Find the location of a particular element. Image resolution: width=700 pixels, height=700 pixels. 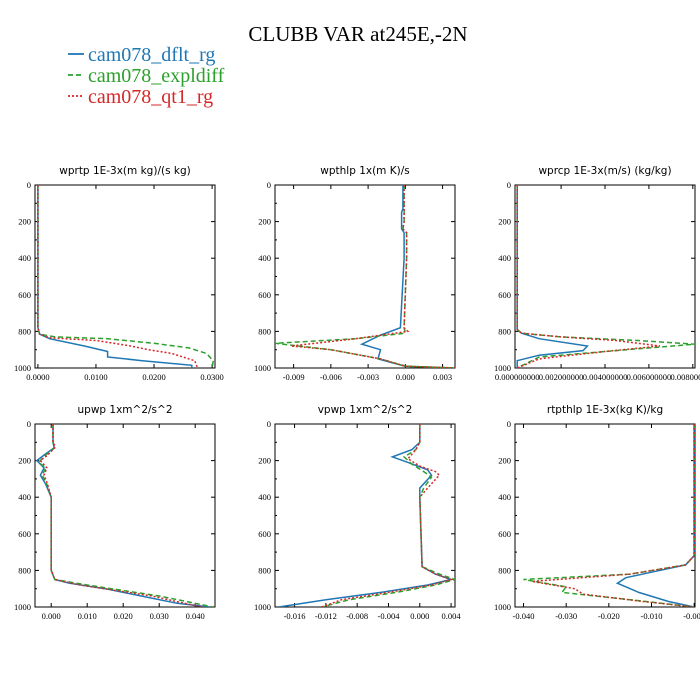

legend-label-qt1: cam078_qt1_rg is located at coordinates (150, 97).